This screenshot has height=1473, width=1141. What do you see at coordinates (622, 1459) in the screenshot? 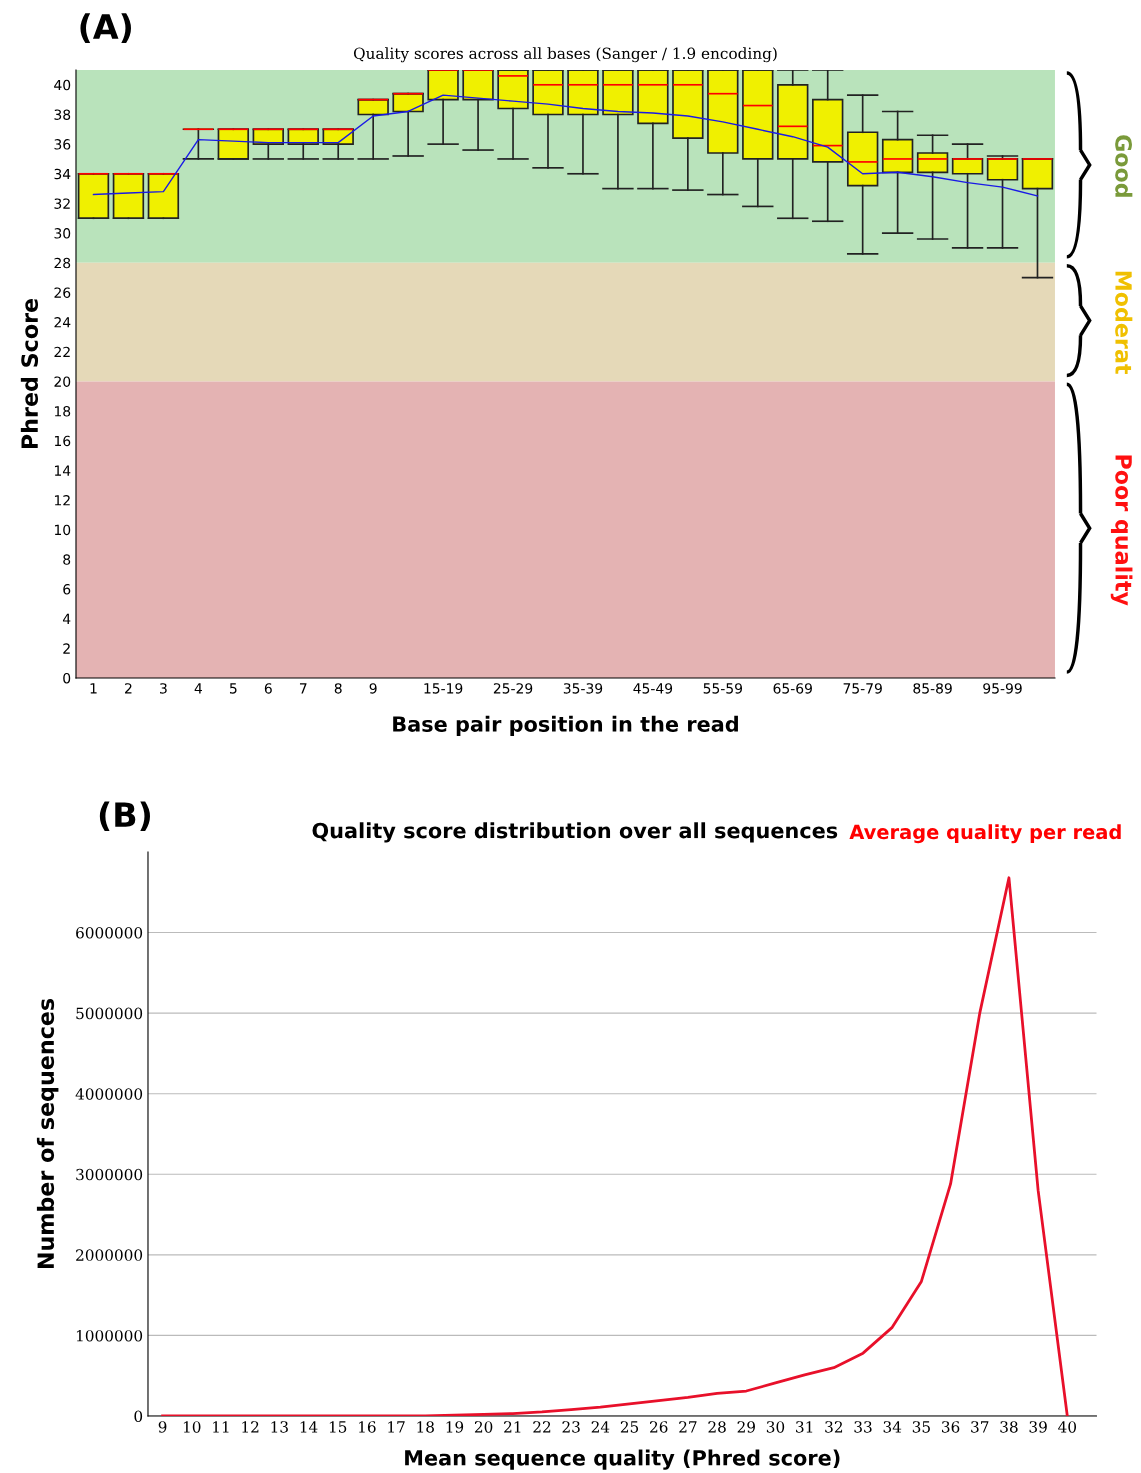
I see `x-axis-title: Mean sequence quality (Phred score)` at bounding box center [622, 1459].